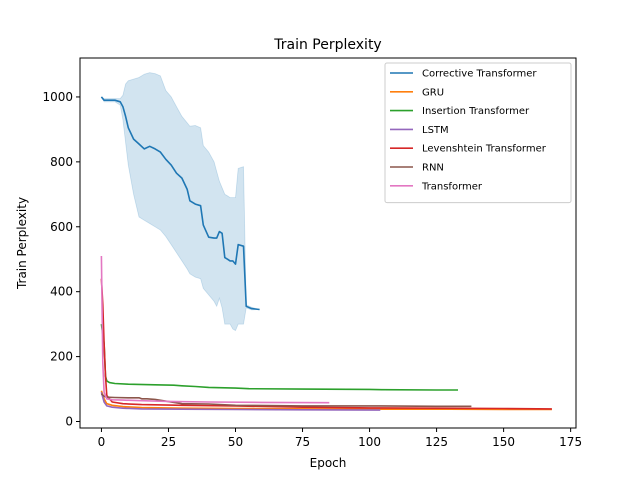 The height and width of the screenshot is (480, 640). Describe the element at coordinates (327, 45) in the screenshot. I see `chart-title: Train Perplexity` at that location.